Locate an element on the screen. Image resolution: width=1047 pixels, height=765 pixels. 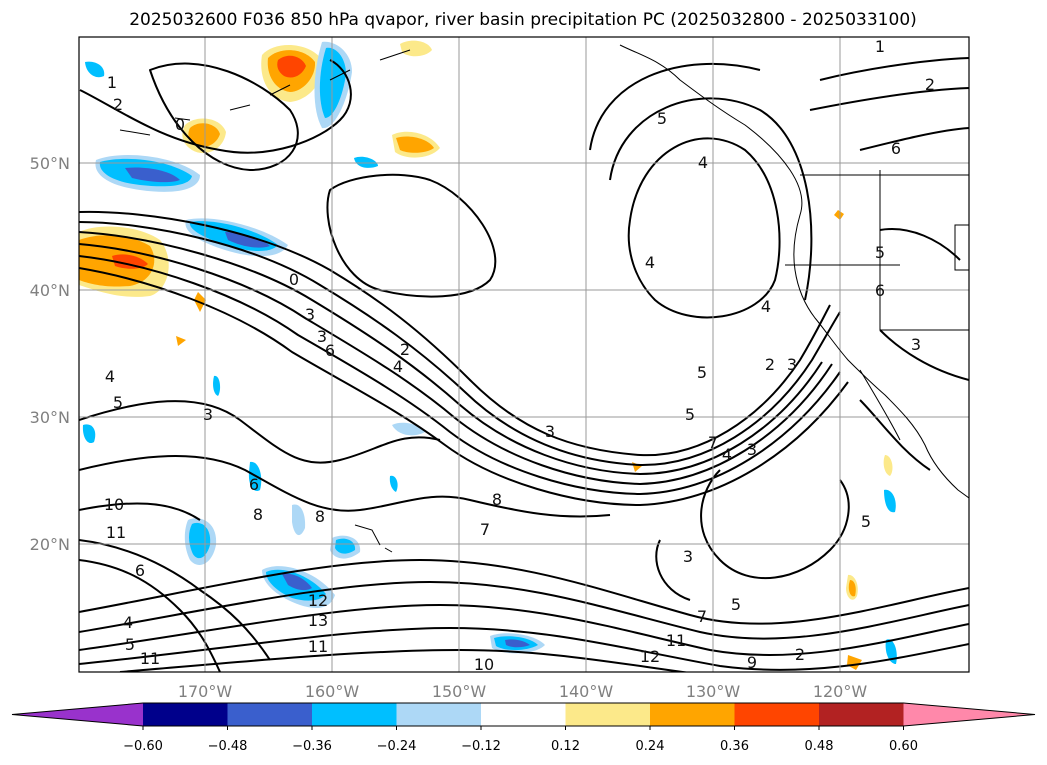
contour-label: 9 is located at coordinates (752, 662).